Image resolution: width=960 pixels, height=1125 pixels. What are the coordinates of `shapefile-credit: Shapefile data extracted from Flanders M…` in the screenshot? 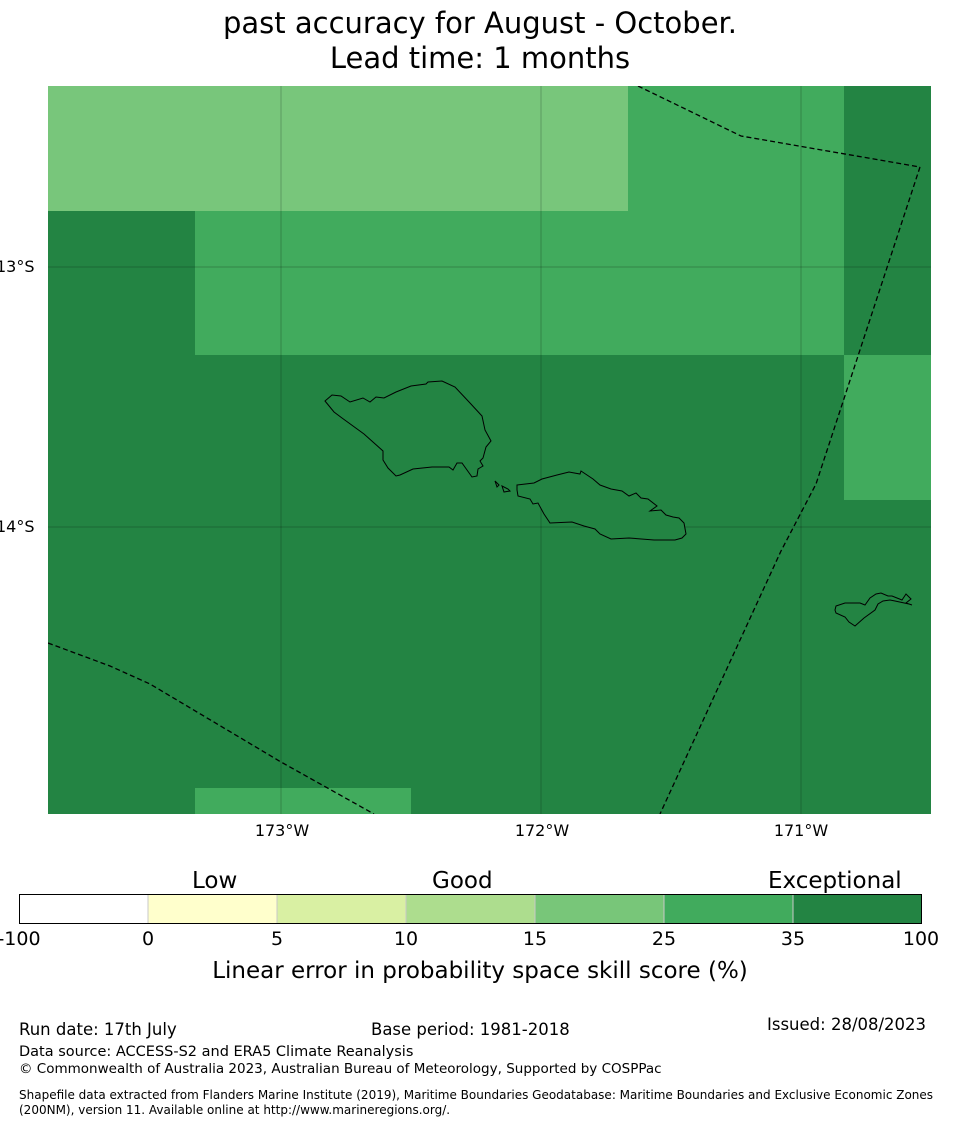 It's located at (476, 1102).